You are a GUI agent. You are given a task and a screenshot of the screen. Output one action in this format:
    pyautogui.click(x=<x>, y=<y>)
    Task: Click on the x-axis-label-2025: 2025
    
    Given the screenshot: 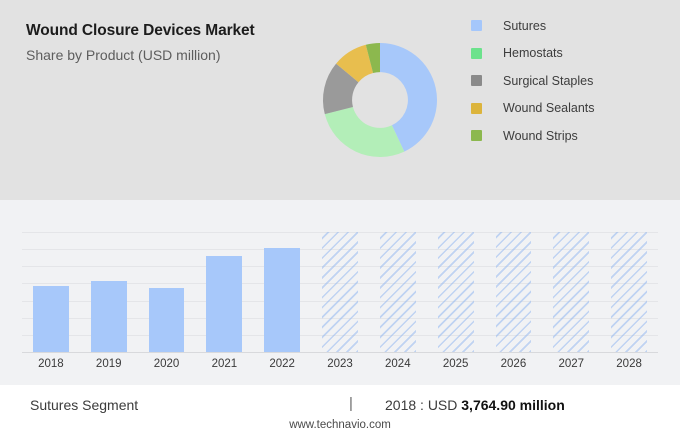 What is the action you would take?
    pyautogui.click(x=455, y=364)
    